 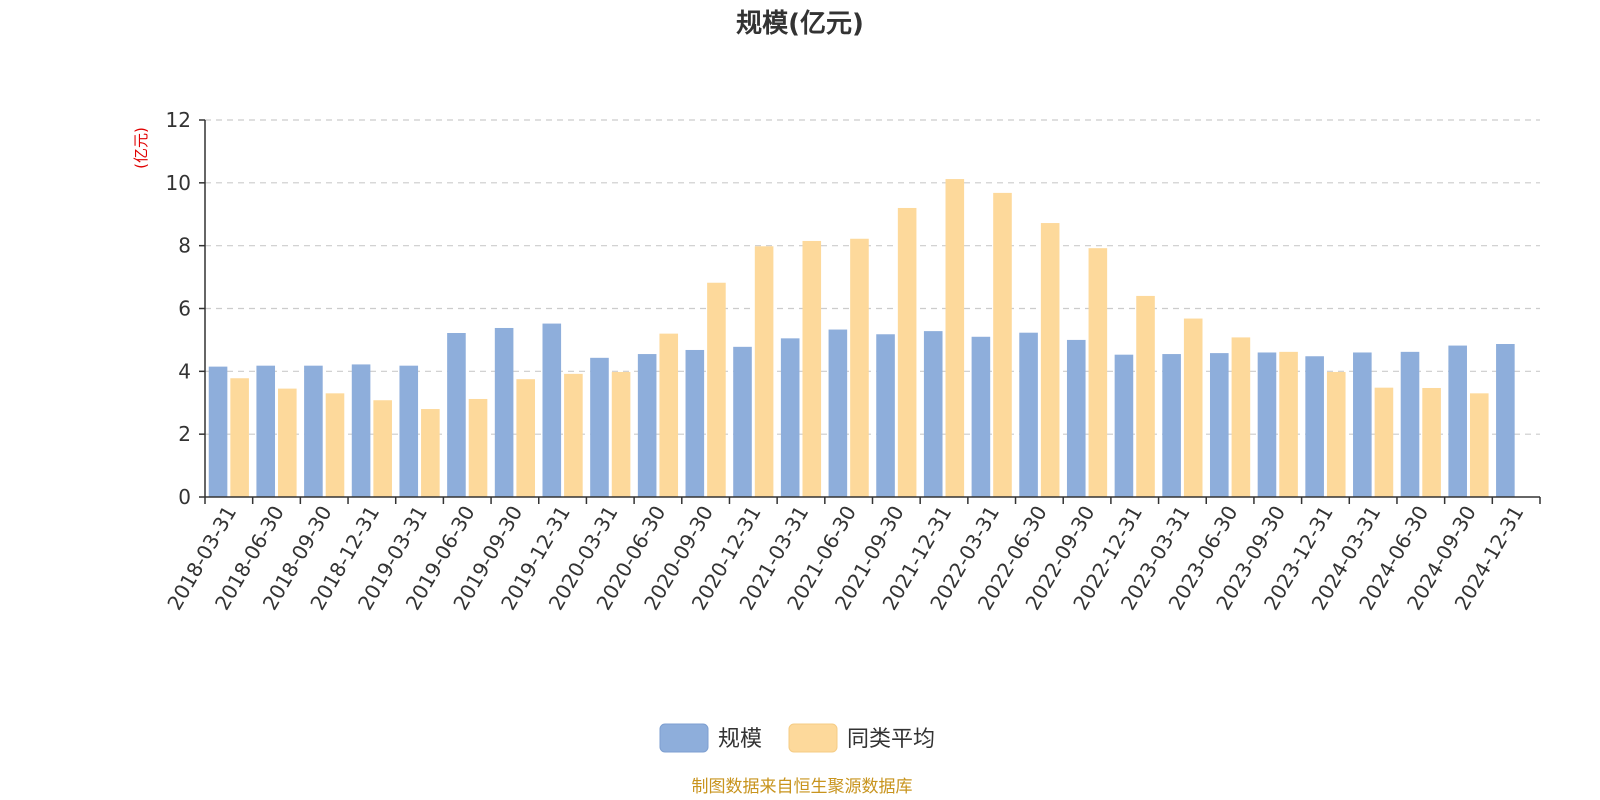 What do you see at coordinates (178, 120) in the screenshot?
I see `y-tick-label: 12` at bounding box center [178, 120].